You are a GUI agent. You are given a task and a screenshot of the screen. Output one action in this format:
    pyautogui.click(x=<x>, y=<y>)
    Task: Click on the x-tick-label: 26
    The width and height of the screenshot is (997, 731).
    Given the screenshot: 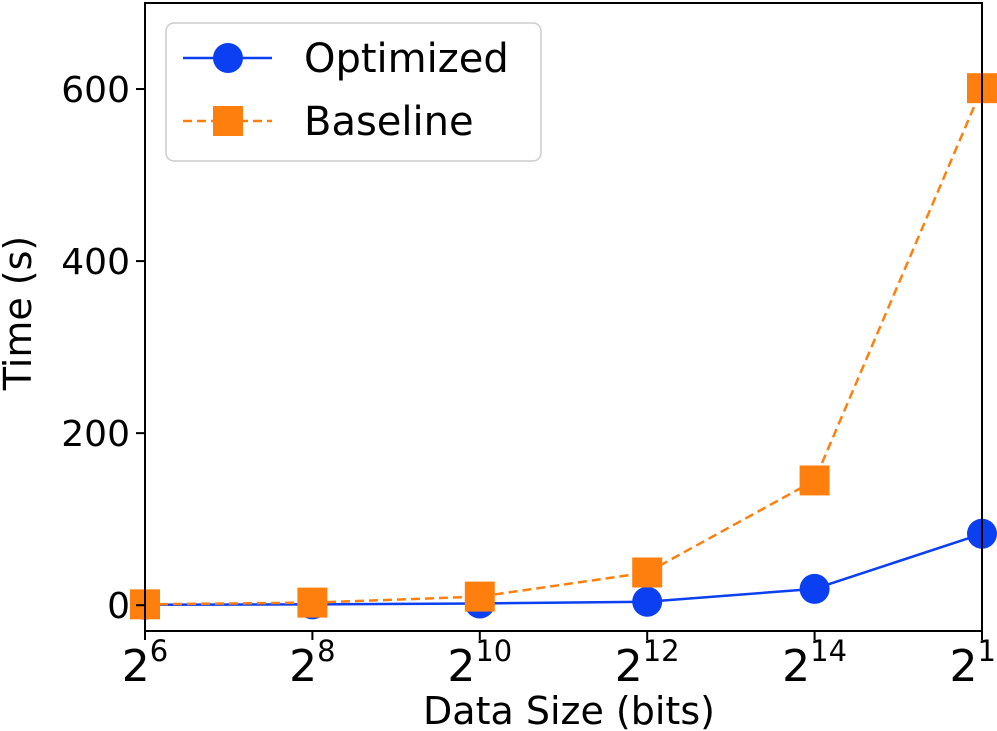 What is the action you would take?
    pyautogui.click(x=145, y=663)
    